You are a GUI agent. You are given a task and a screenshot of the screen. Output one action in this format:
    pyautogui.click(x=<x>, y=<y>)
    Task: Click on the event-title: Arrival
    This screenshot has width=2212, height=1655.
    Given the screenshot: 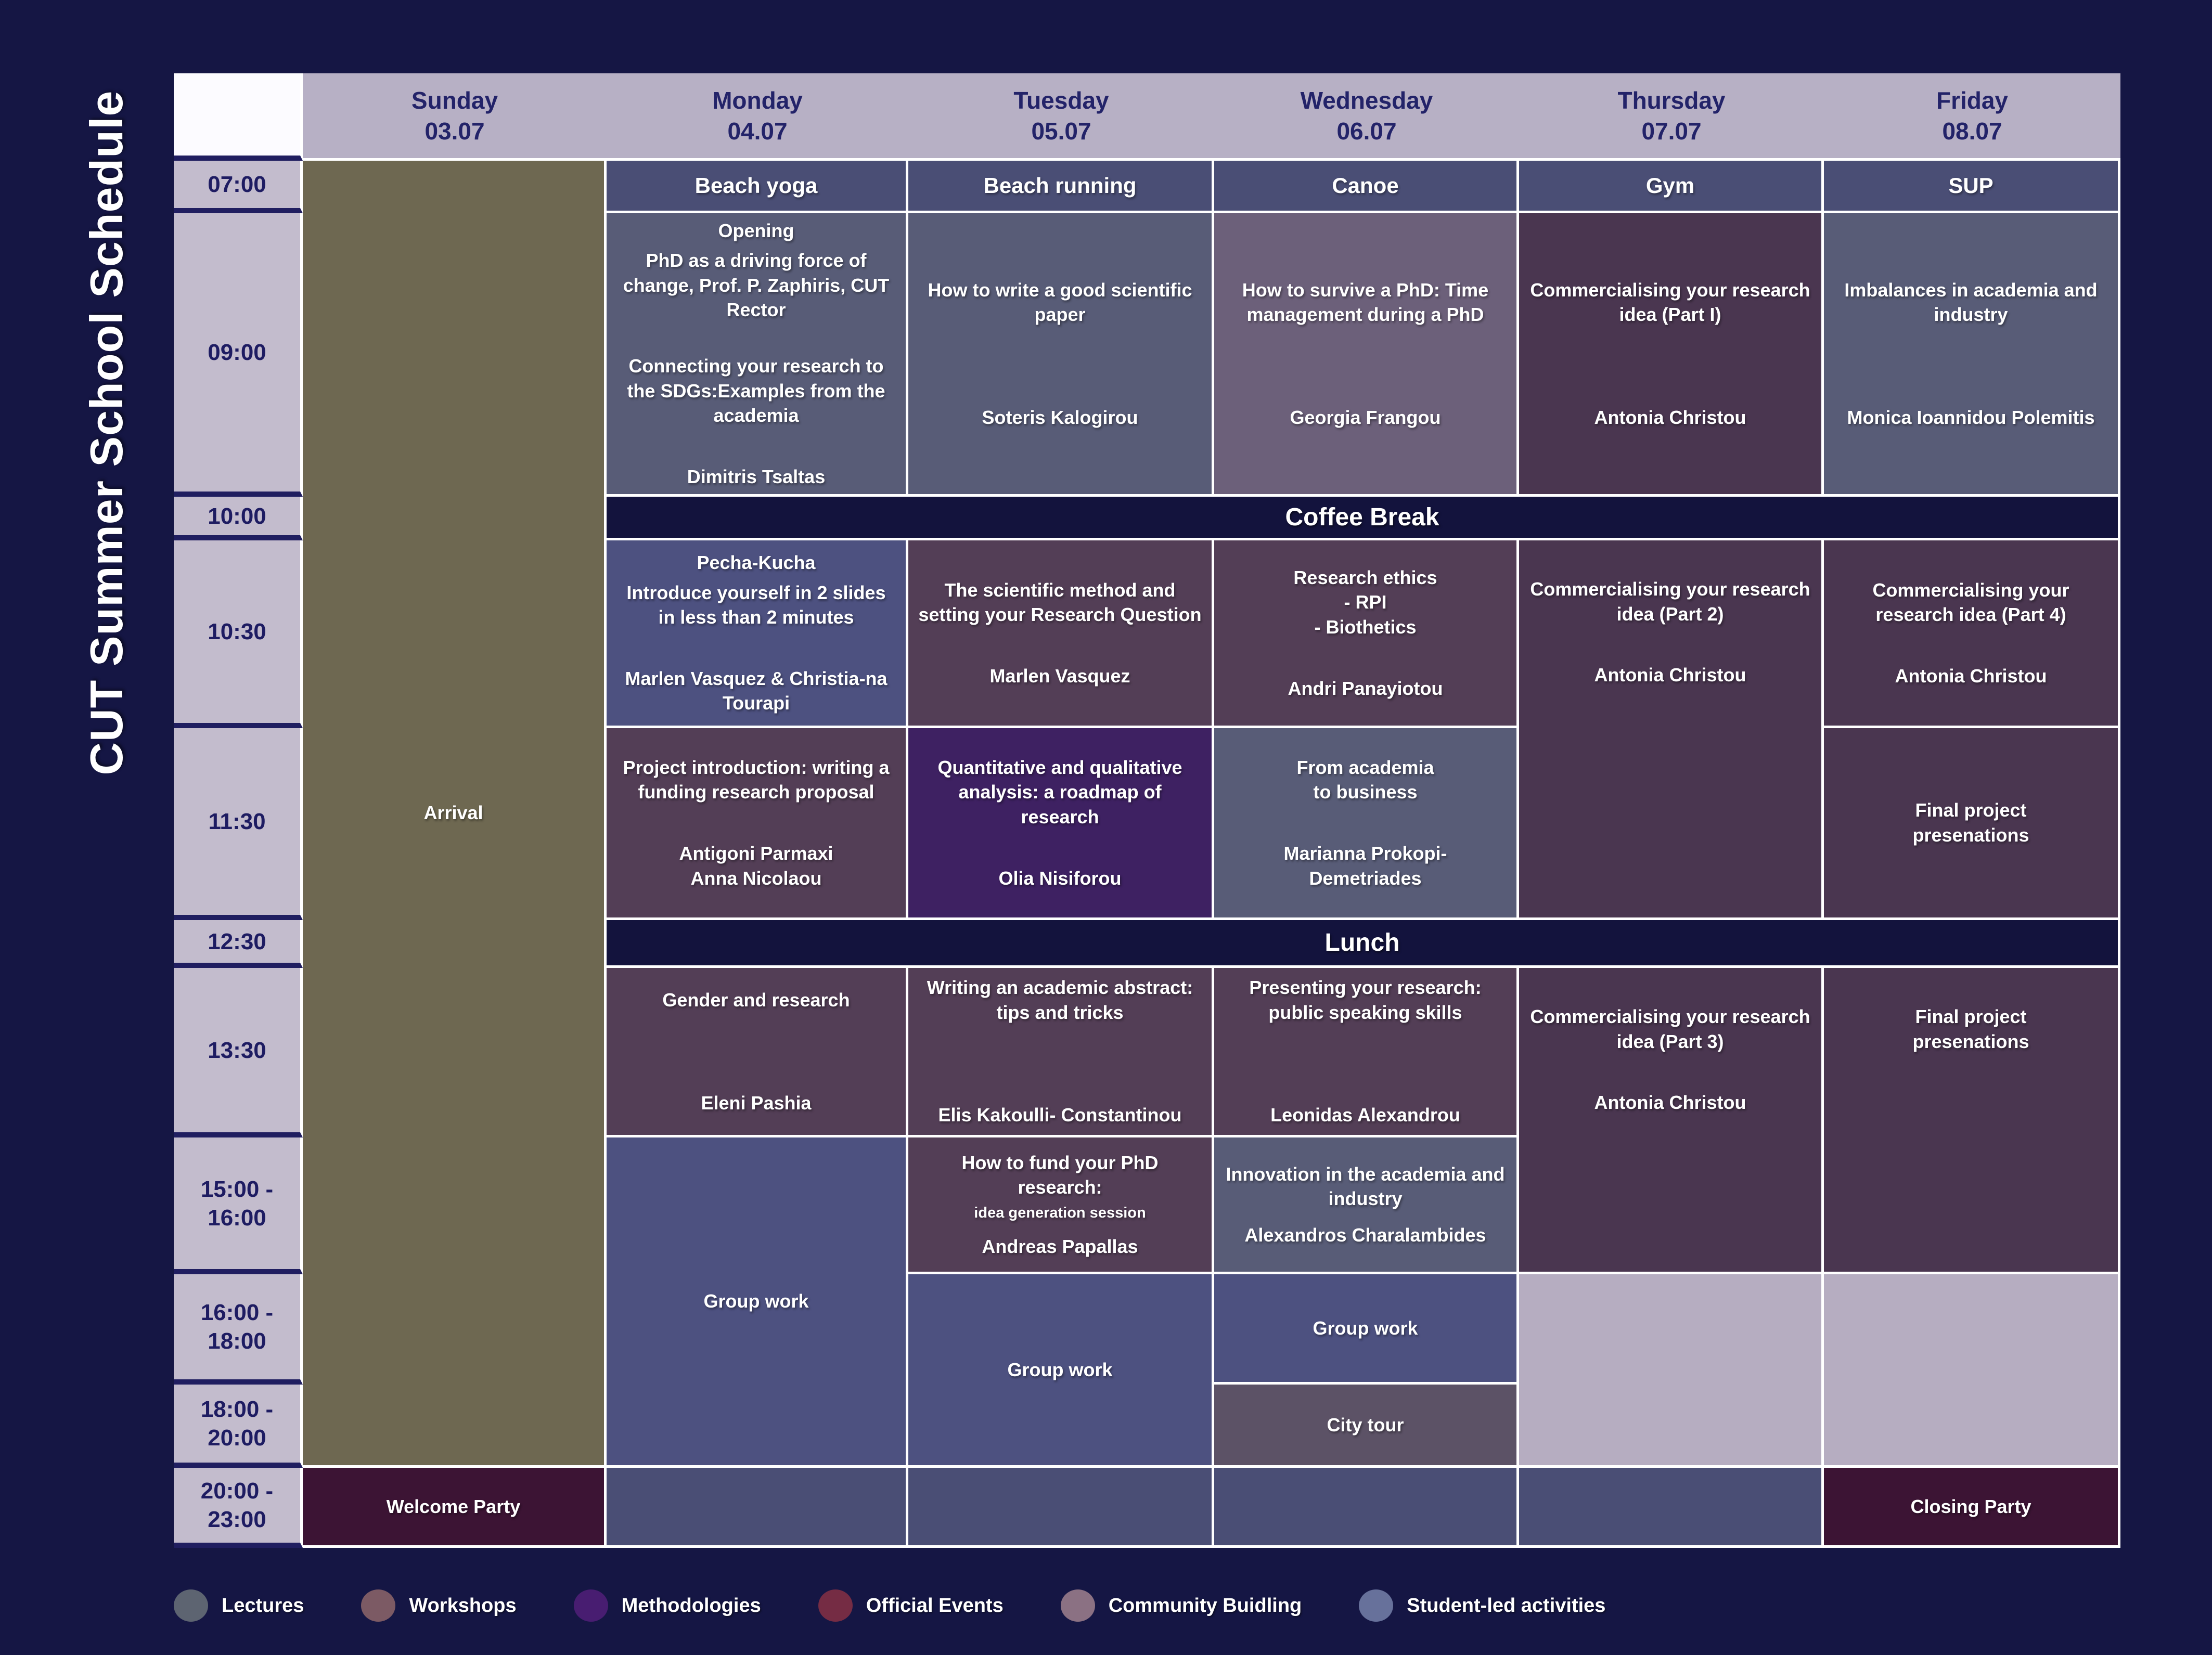 What is the action you would take?
    pyautogui.click(x=453, y=813)
    